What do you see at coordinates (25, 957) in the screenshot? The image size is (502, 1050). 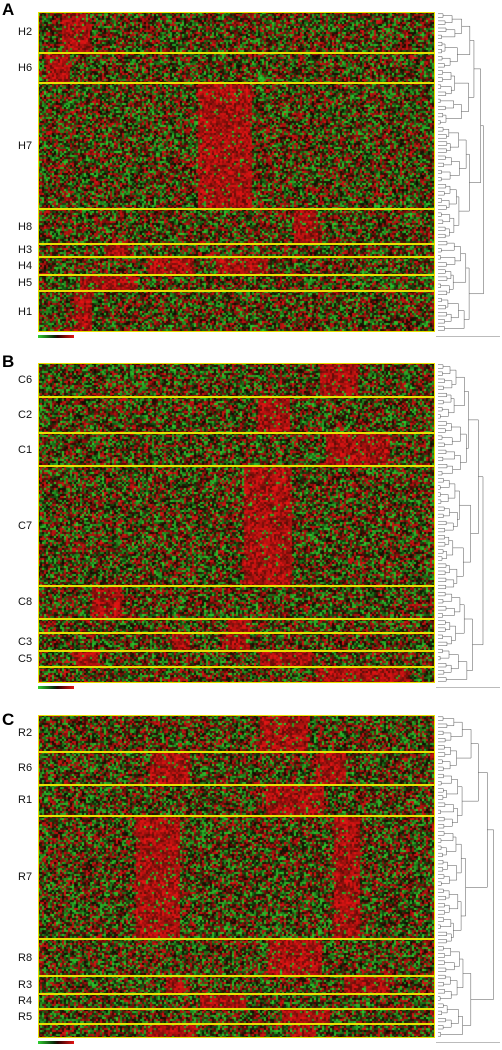 I see `cluster-label: R8` at bounding box center [25, 957].